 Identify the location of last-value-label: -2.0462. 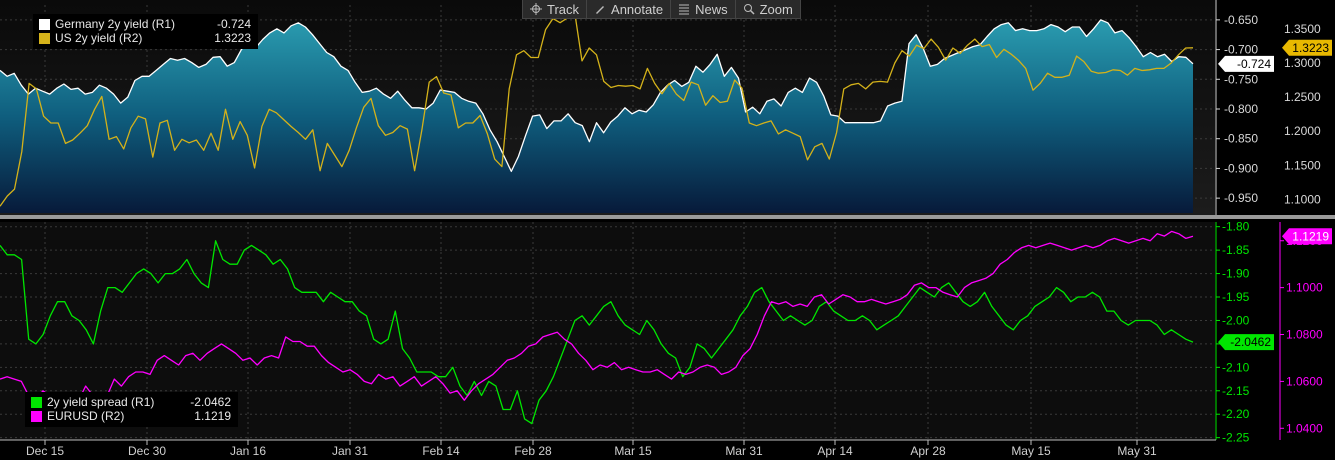
(1250, 342).